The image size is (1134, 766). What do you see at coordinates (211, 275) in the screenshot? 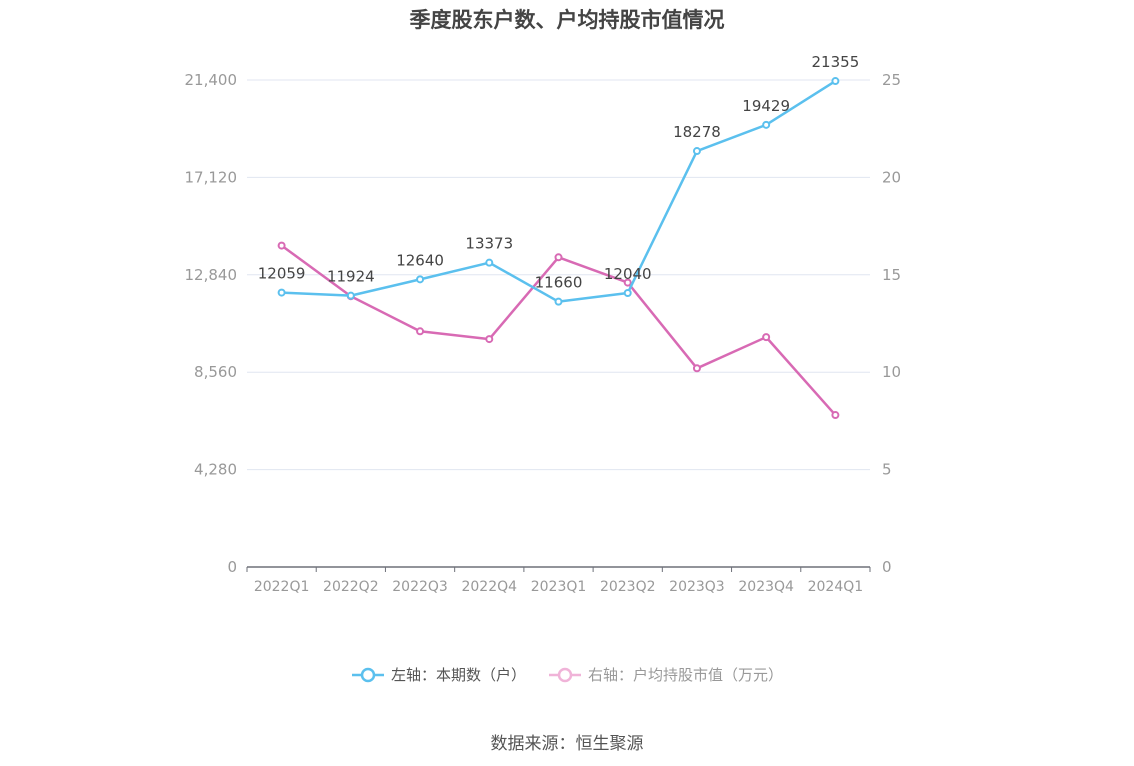
I see `left-axis-tick-label: 12,840` at bounding box center [211, 275].